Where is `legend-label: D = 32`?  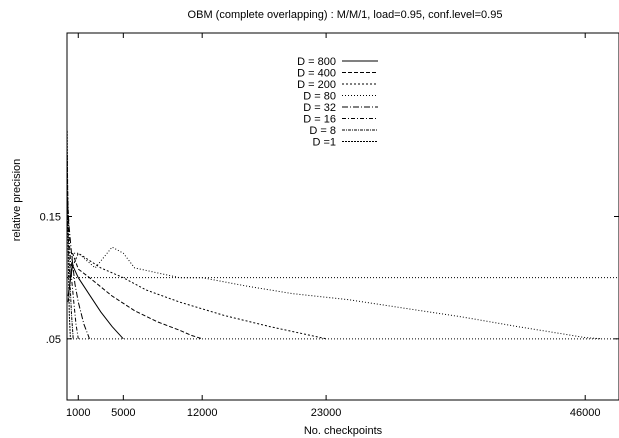
legend-label: D = 32 is located at coordinates (319, 108).